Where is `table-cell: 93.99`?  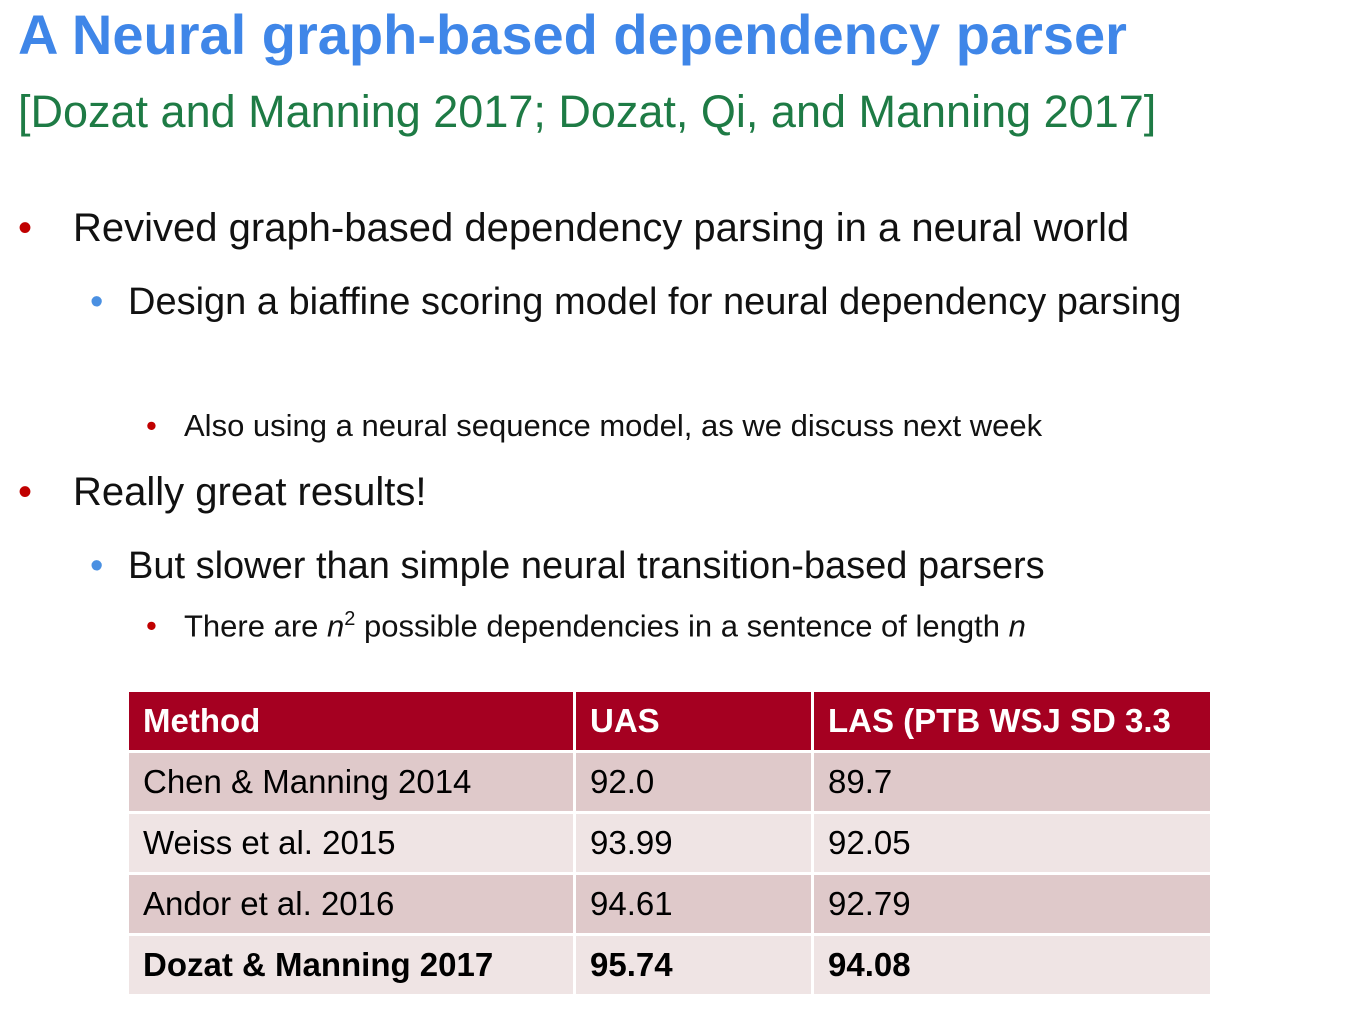
table-cell: 93.99 is located at coordinates (693, 843).